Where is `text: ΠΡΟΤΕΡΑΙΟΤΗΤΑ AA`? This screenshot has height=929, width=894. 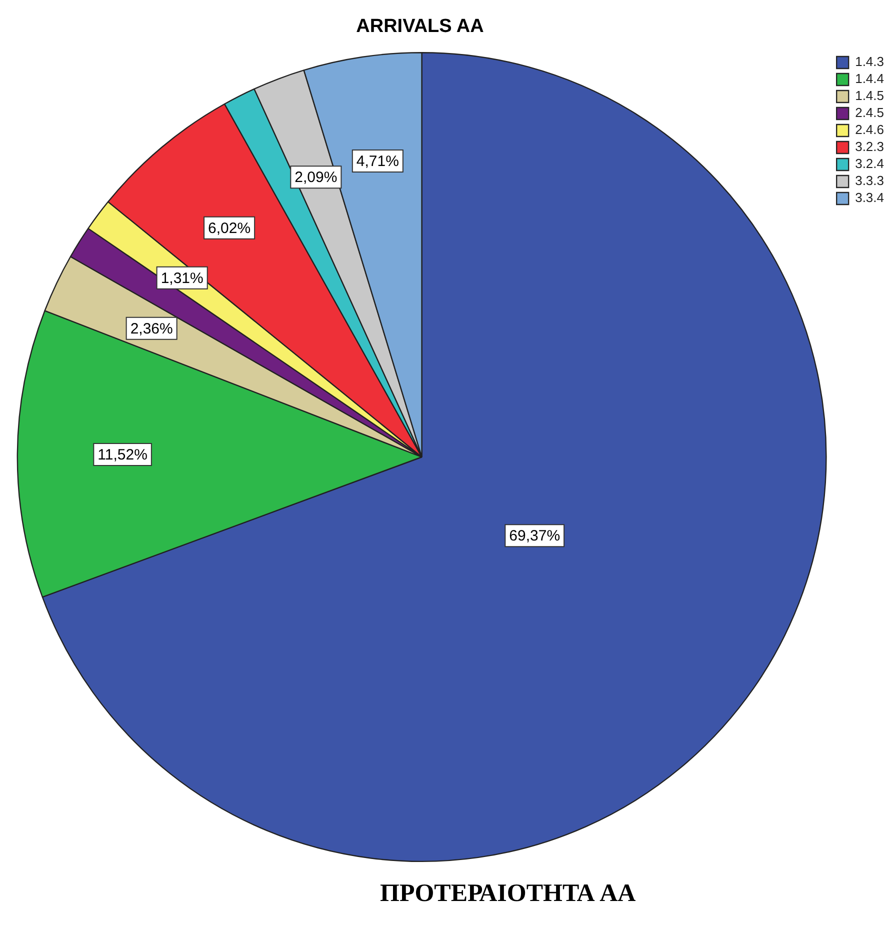
text: ΠΡΟΤΕΡΑΙΟΤΗΤΑ AA is located at coordinates (508, 894).